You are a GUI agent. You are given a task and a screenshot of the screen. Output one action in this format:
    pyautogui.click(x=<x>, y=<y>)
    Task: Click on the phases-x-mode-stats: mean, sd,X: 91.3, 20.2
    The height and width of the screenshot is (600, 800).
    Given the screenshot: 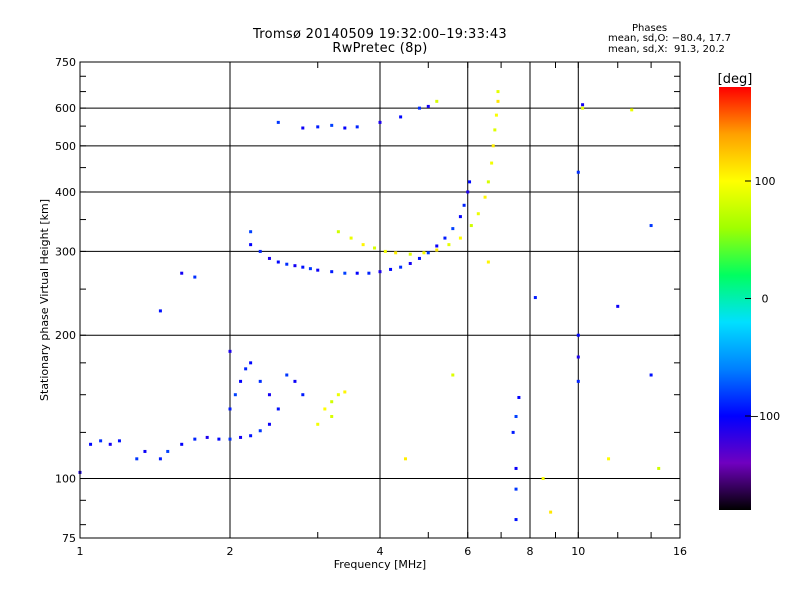 What is the action you would take?
    pyautogui.click(x=666, y=49)
    